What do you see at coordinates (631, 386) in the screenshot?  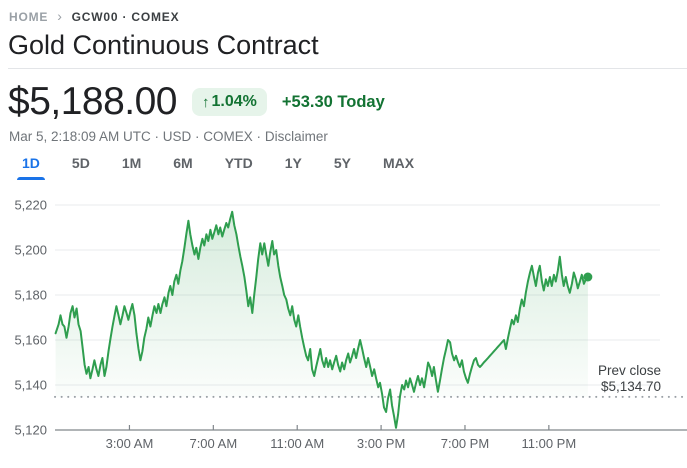 I see `prev-close-value: $5,134.70` at bounding box center [631, 386].